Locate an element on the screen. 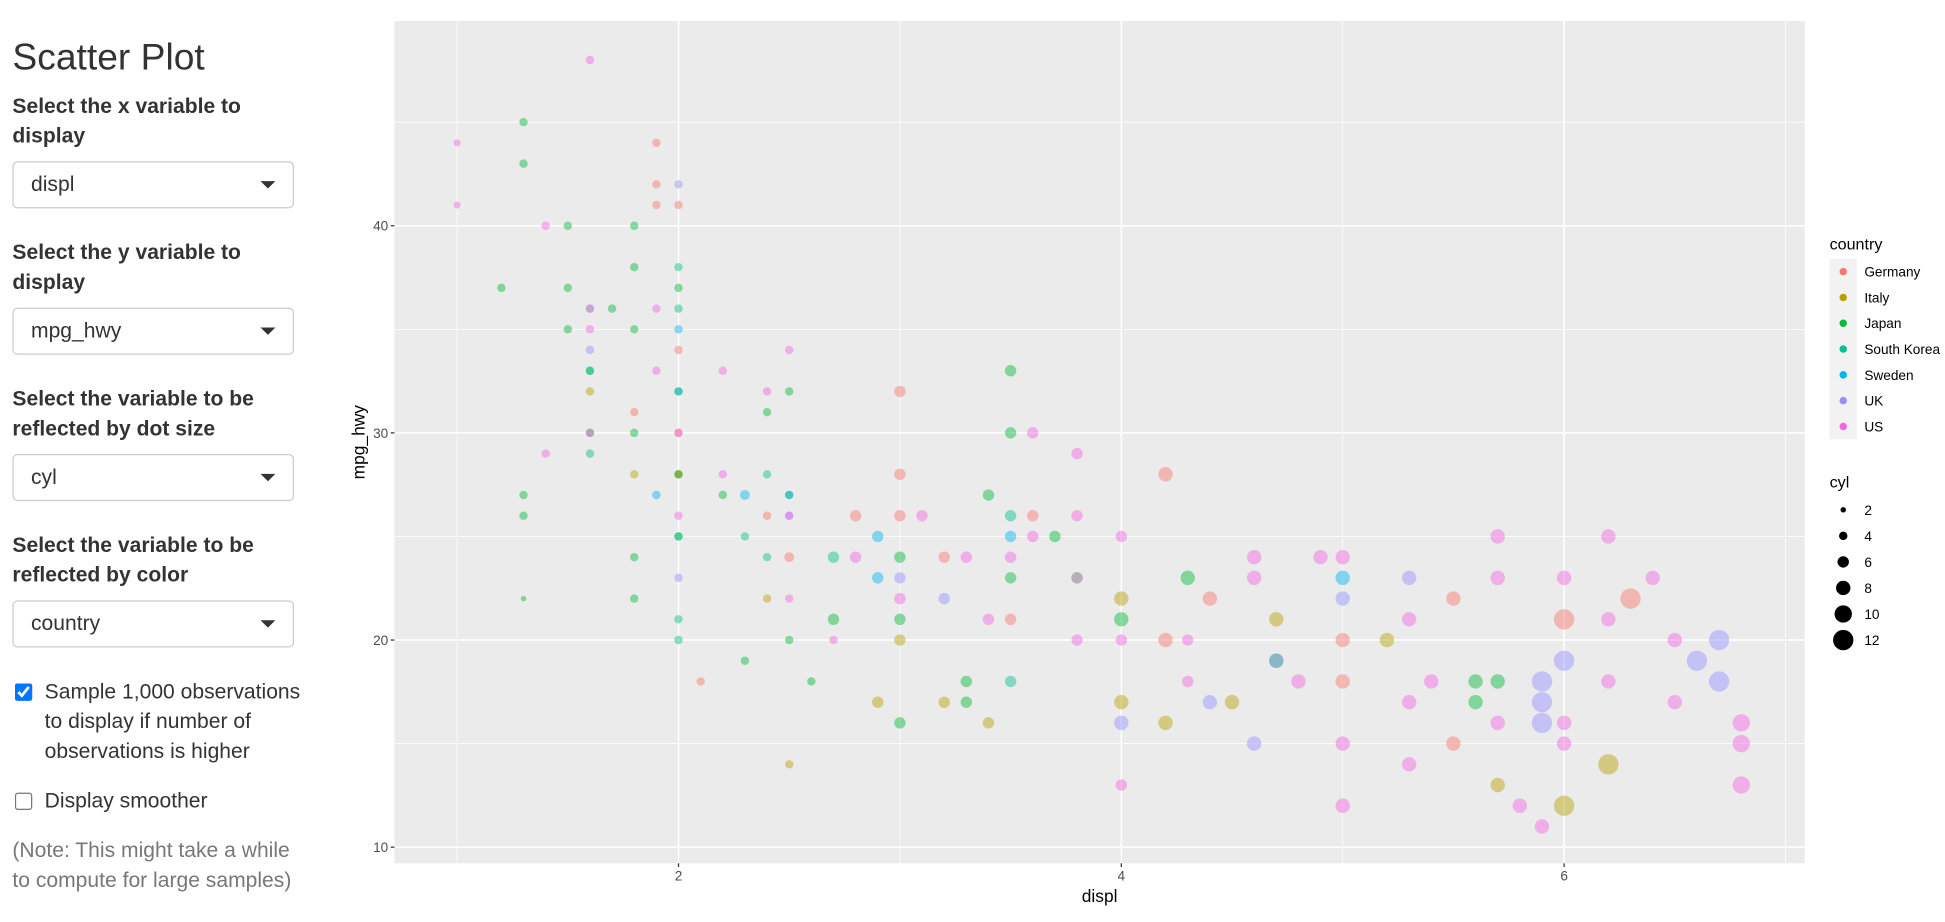 This screenshot has height=922, width=1945. legend-label: South Korea is located at coordinates (1902, 349).